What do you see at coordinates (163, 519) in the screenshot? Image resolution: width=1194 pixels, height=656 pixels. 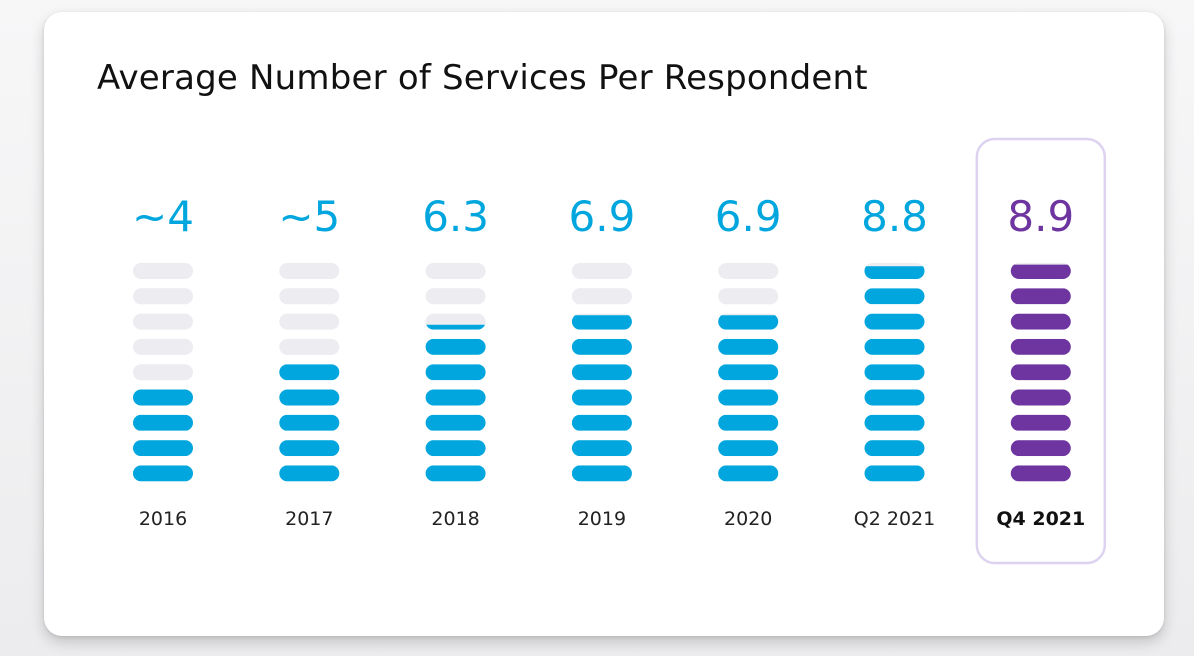 I see `category-label: 2016` at bounding box center [163, 519].